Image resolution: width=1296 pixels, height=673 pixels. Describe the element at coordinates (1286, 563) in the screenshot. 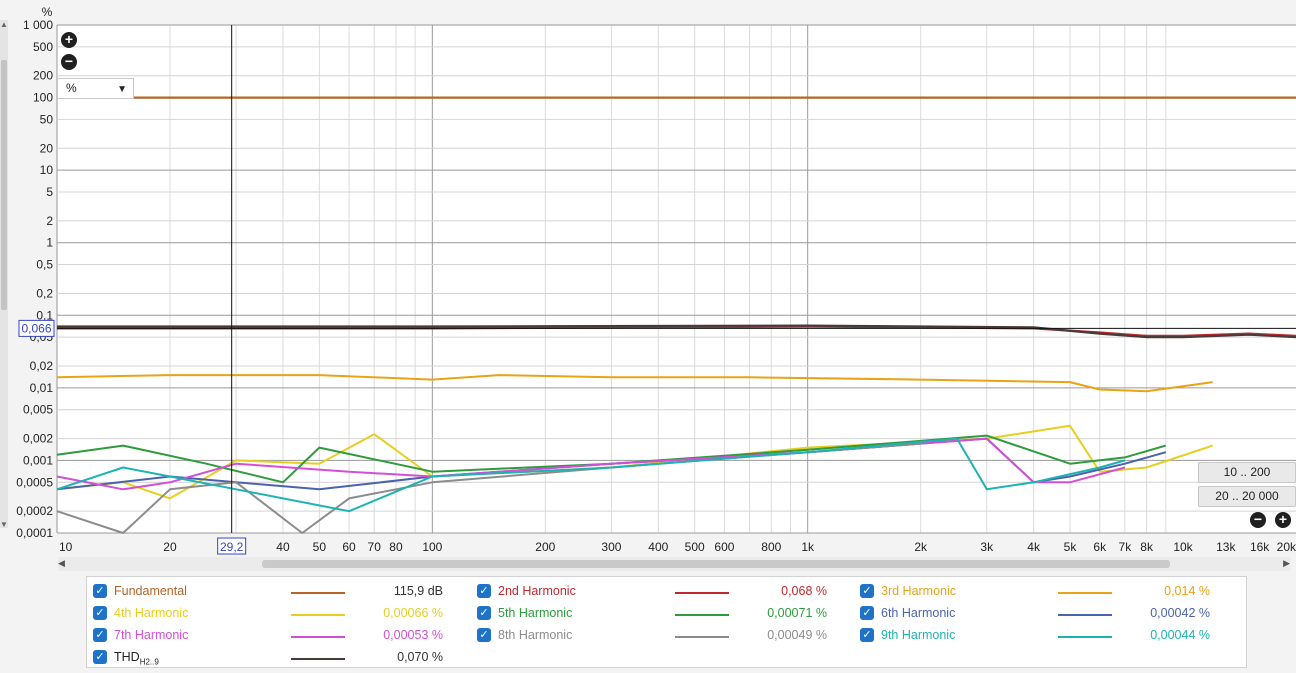

I see `scroll-right-arrow-icon: ▶` at that location.